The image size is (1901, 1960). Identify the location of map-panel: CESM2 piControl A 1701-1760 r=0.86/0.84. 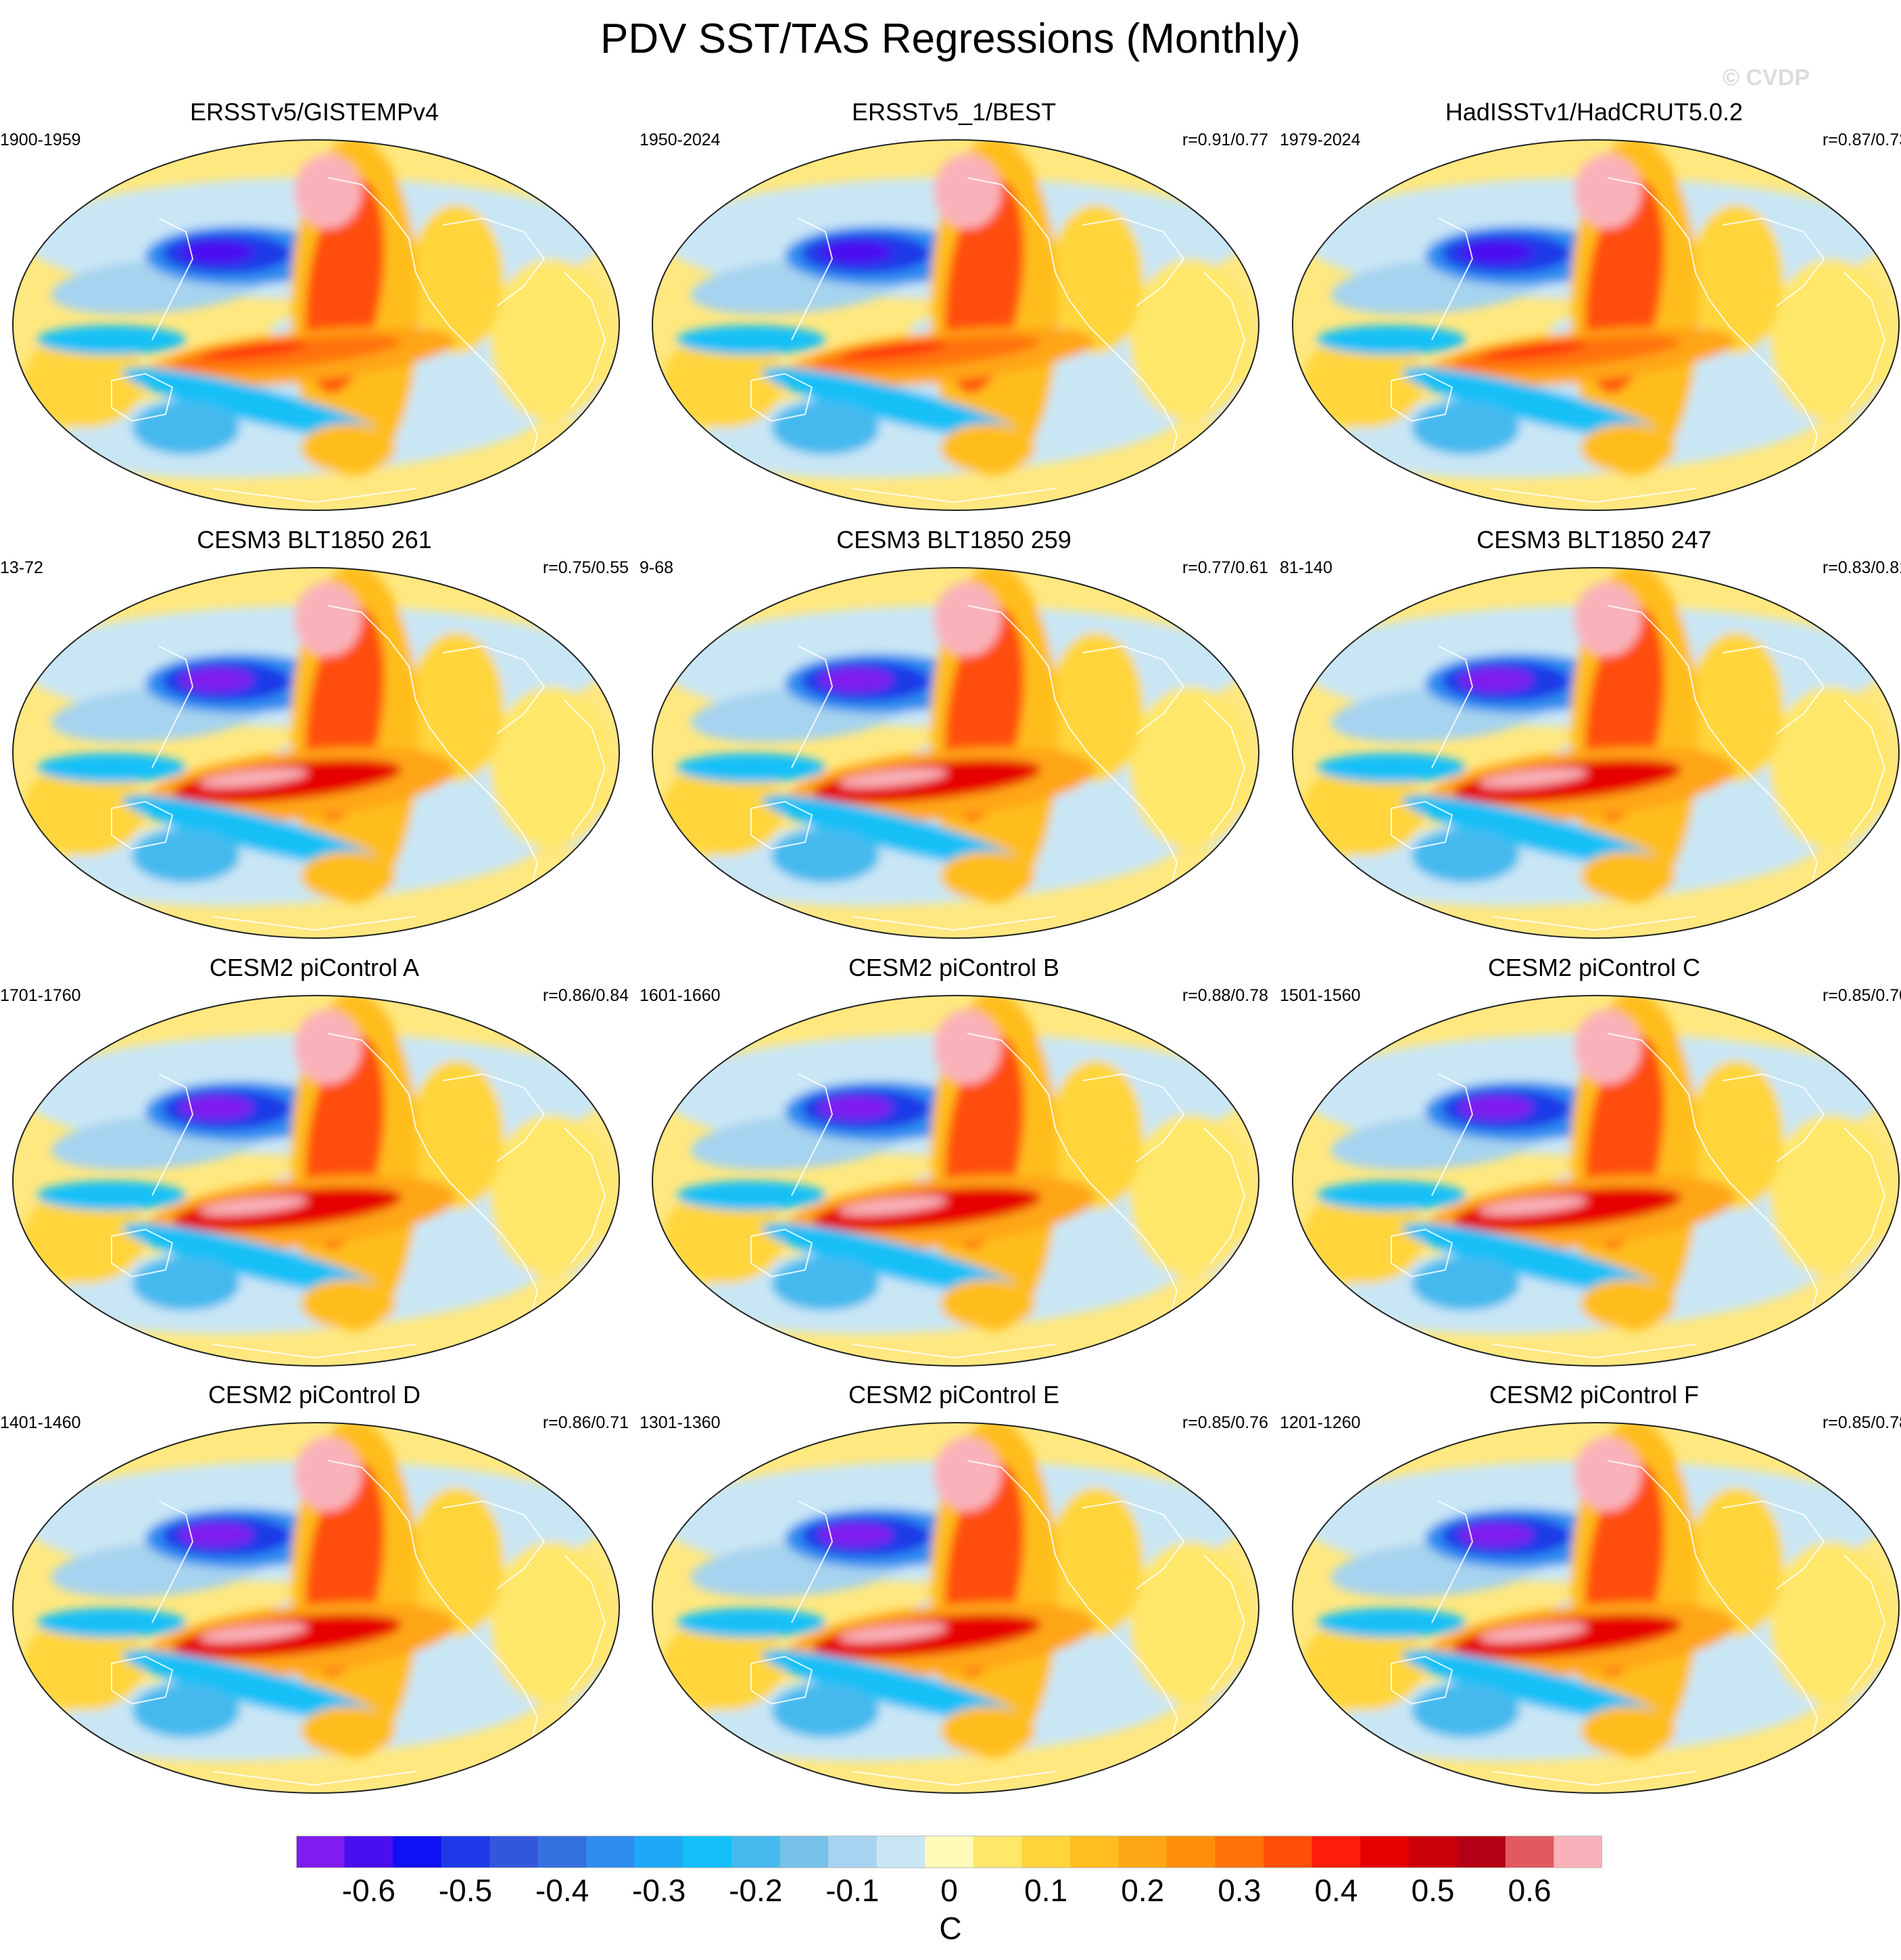
(314, 1163).